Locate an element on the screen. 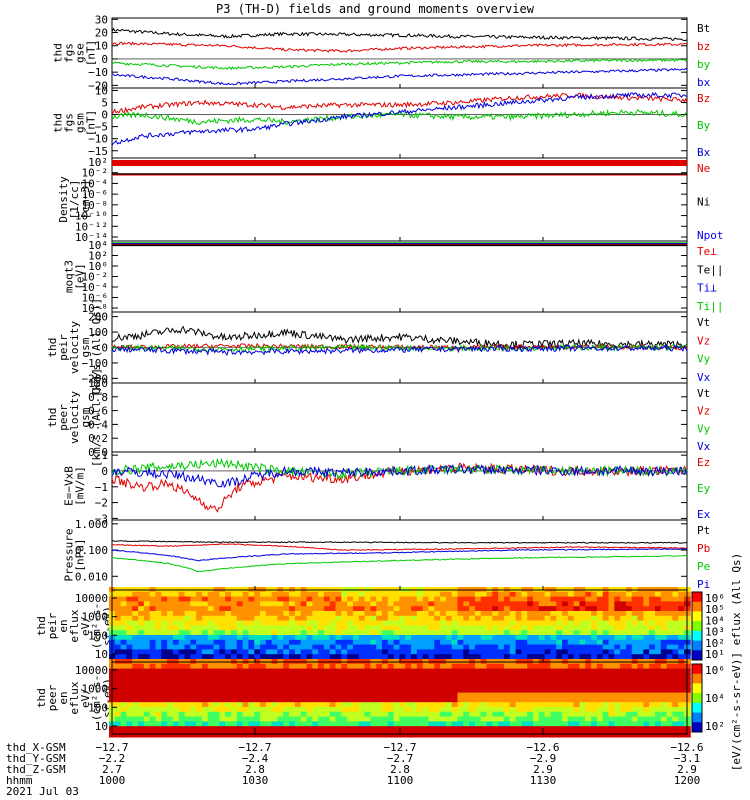 The height and width of the screenshot is (800, 750). series-efield-Ex is located at coordinates (399, 476).